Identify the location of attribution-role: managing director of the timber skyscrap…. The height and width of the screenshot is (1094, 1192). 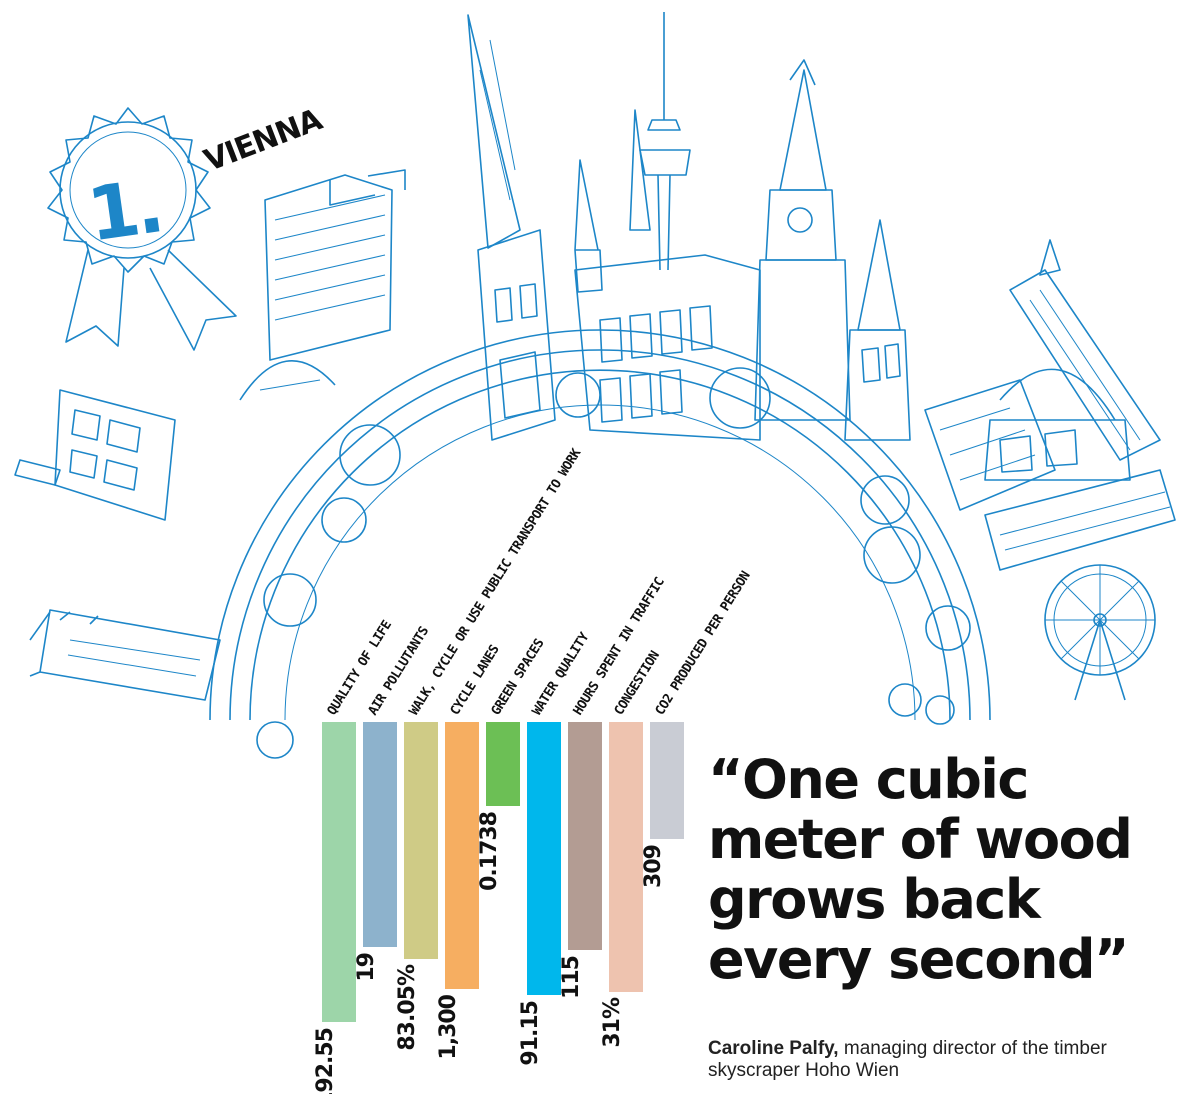
(907, 1059).